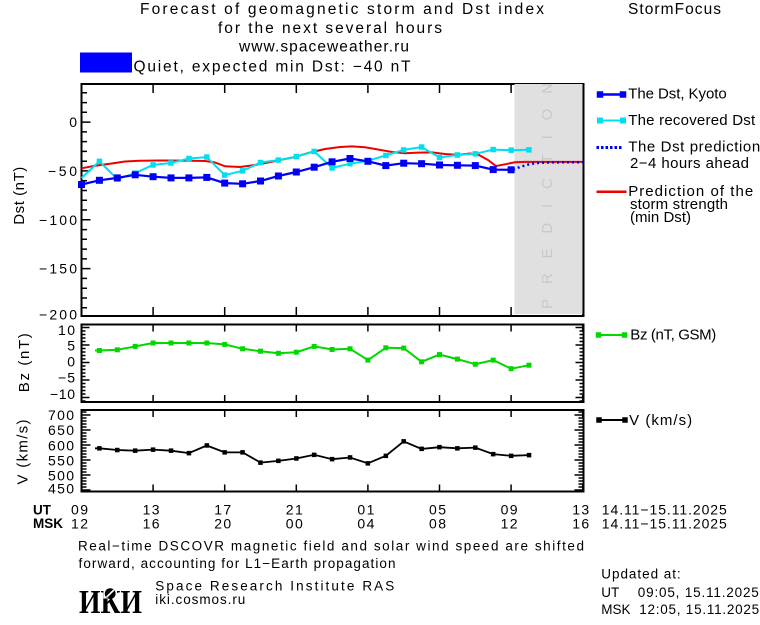  I want to click on svg-text: 21, so click(294, 510).